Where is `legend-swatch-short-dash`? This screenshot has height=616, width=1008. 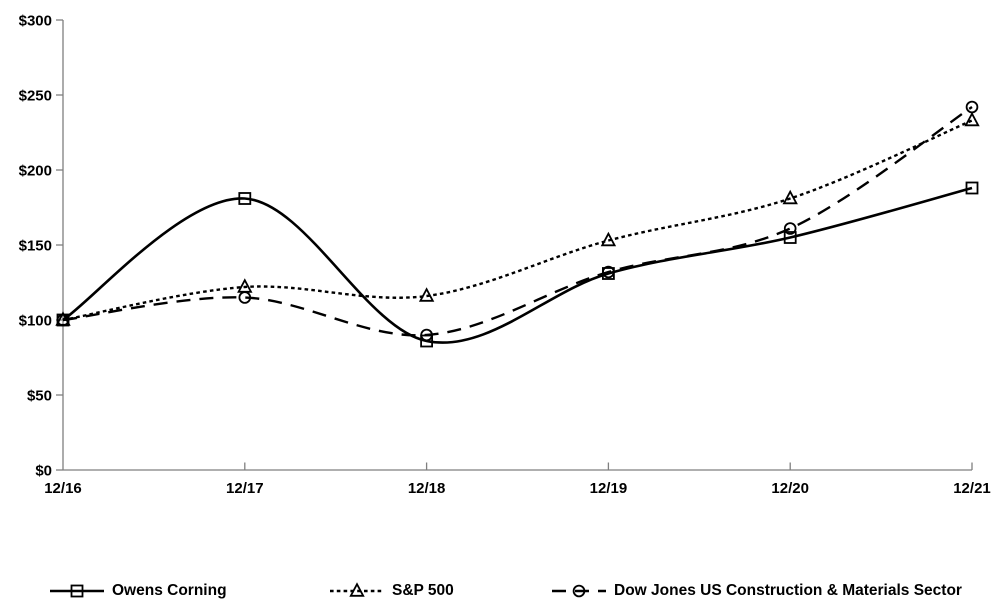 legend-swatch-short-dash is located at coordinates (357, 589).